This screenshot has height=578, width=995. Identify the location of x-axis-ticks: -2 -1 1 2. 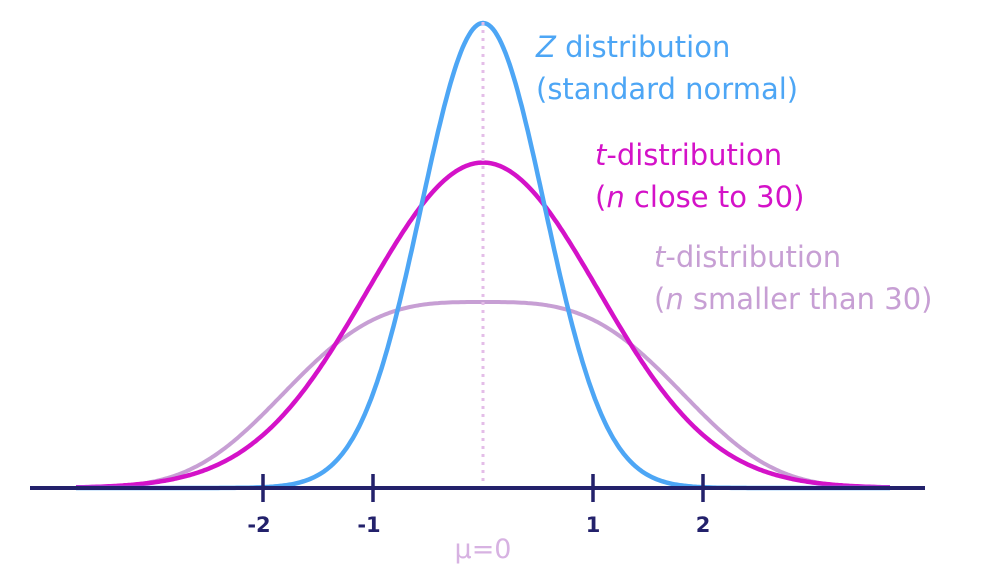
(478, 505).